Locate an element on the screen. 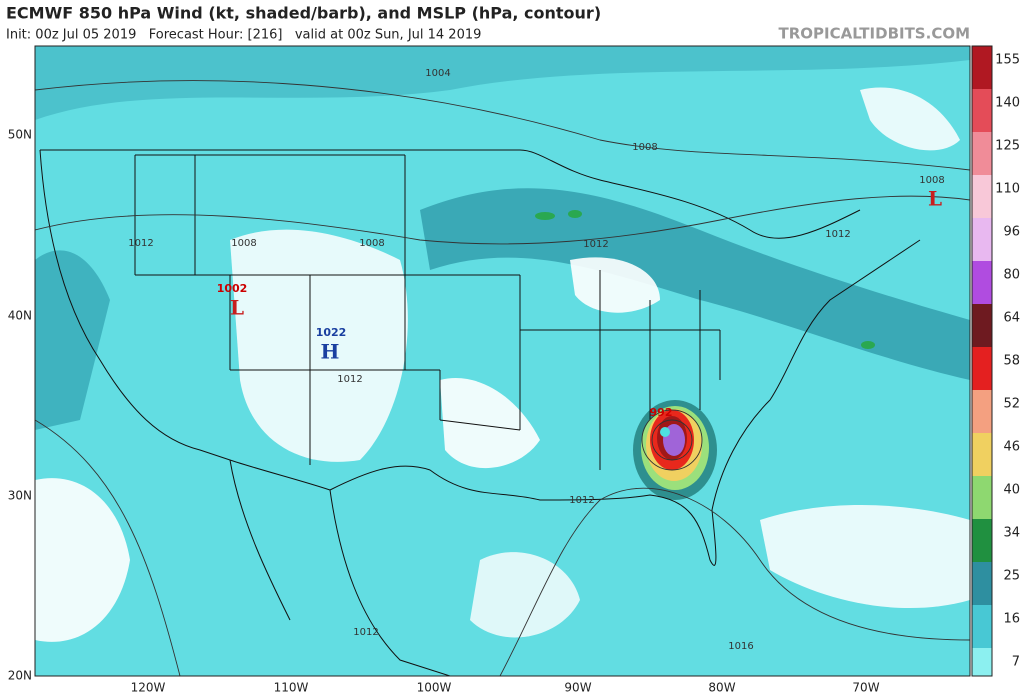 The height and width of the screenshot is (696, 1024). colorbar-label: 80 is located at coordinates (1011, 275).